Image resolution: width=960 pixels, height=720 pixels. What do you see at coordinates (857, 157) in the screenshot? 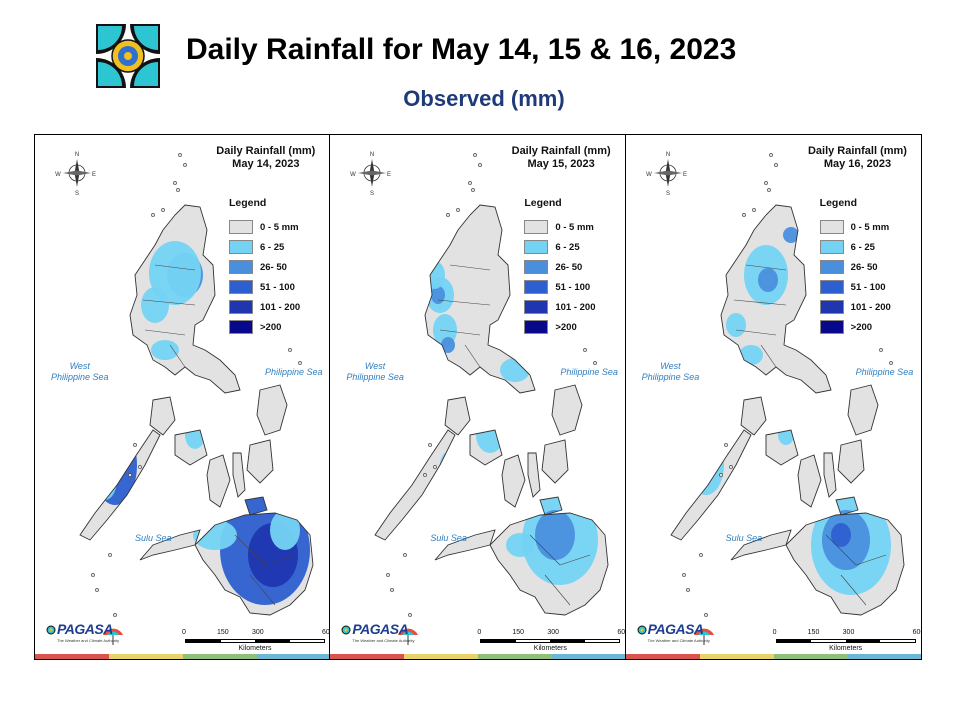
I see `panel-title: Daily Rainfall (mm) May 16, 2023` at bounding box center [857, 157].